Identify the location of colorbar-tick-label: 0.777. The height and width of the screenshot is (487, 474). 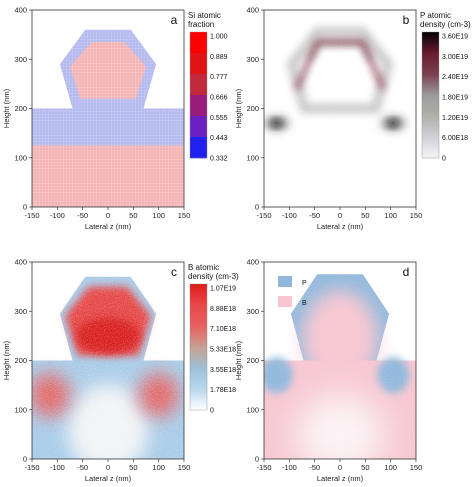
(219, 77).